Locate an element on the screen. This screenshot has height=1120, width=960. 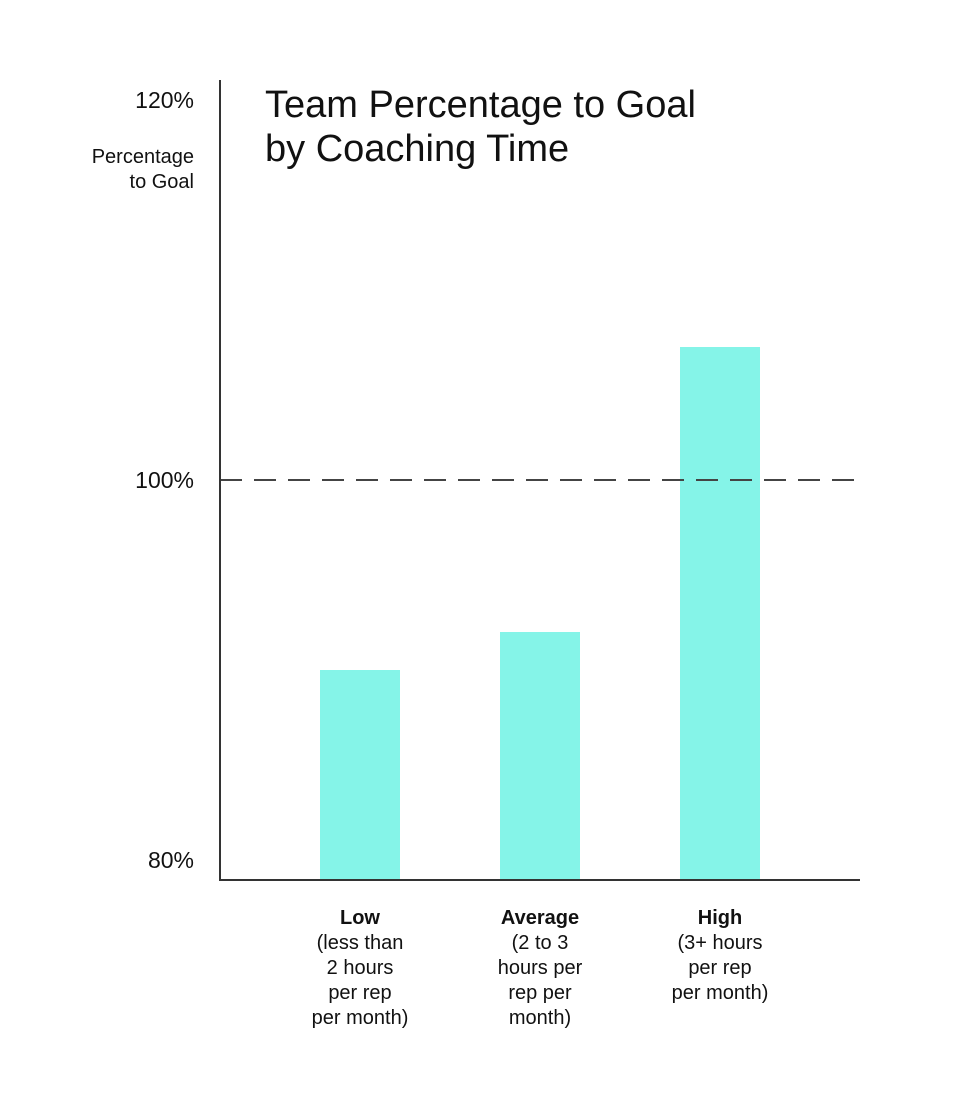
x-tick-sublabel-average-3: rep per is located at coordinates (540, 993).